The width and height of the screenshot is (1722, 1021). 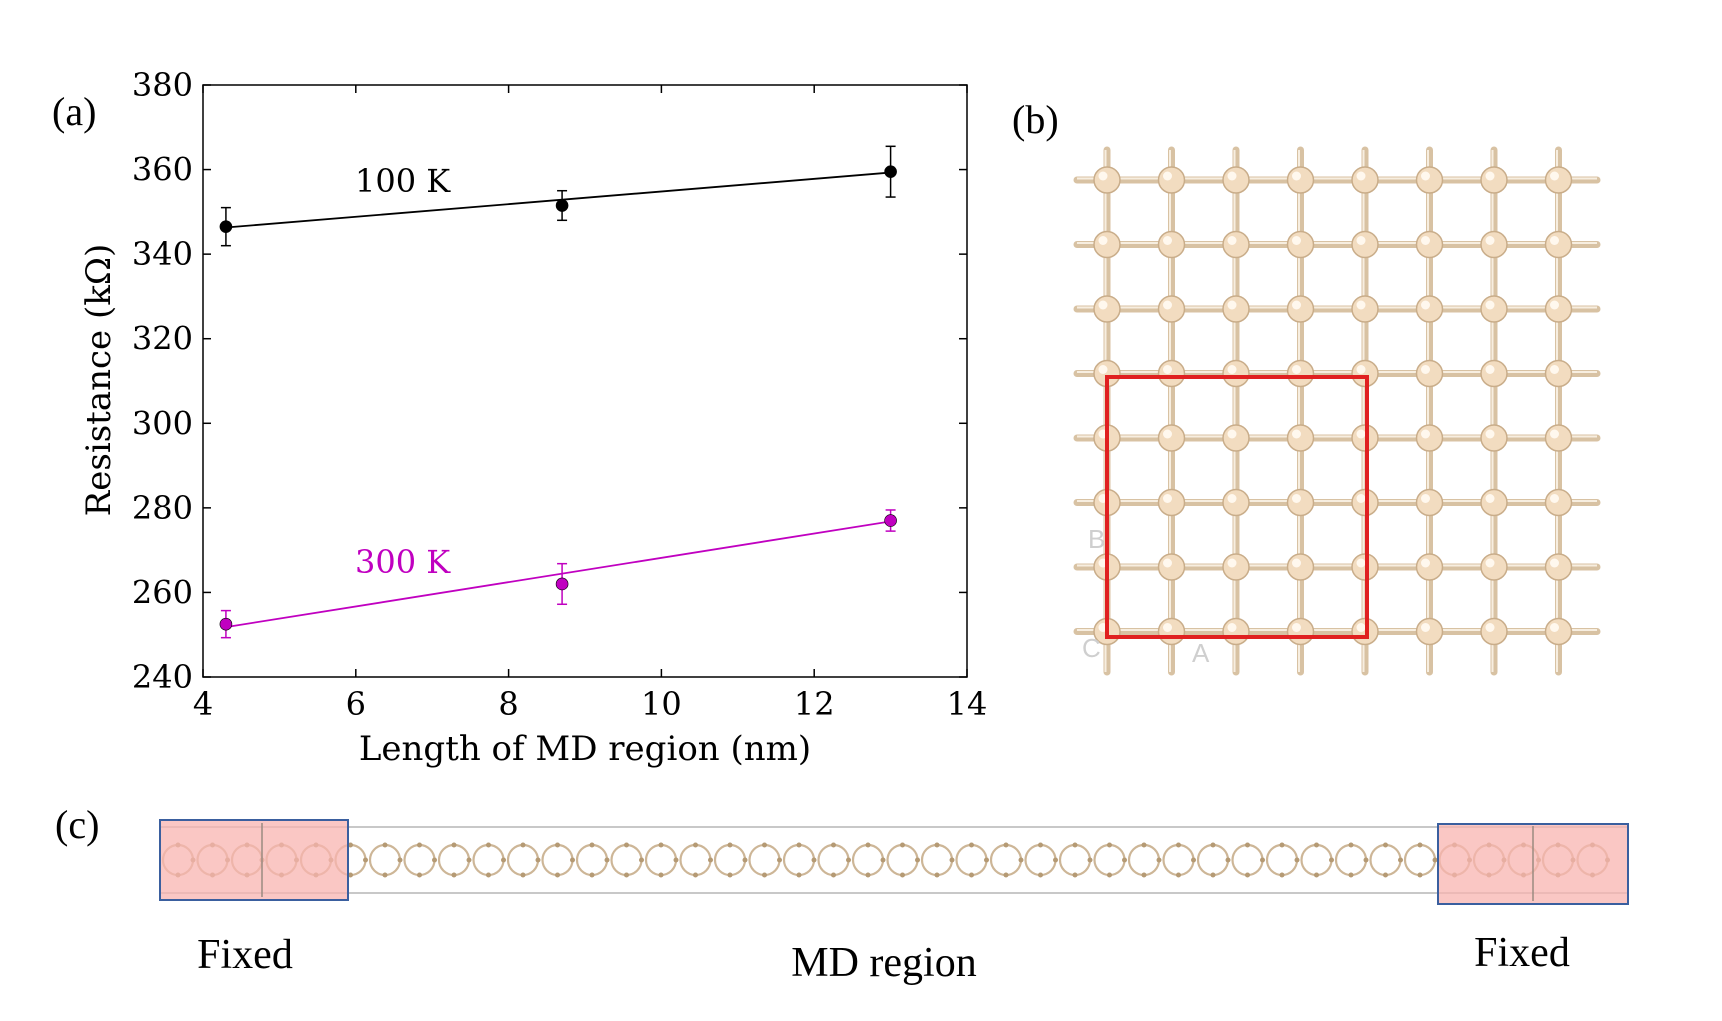 I want to click on y-tick-label: 280, so click(x=162, y=508).